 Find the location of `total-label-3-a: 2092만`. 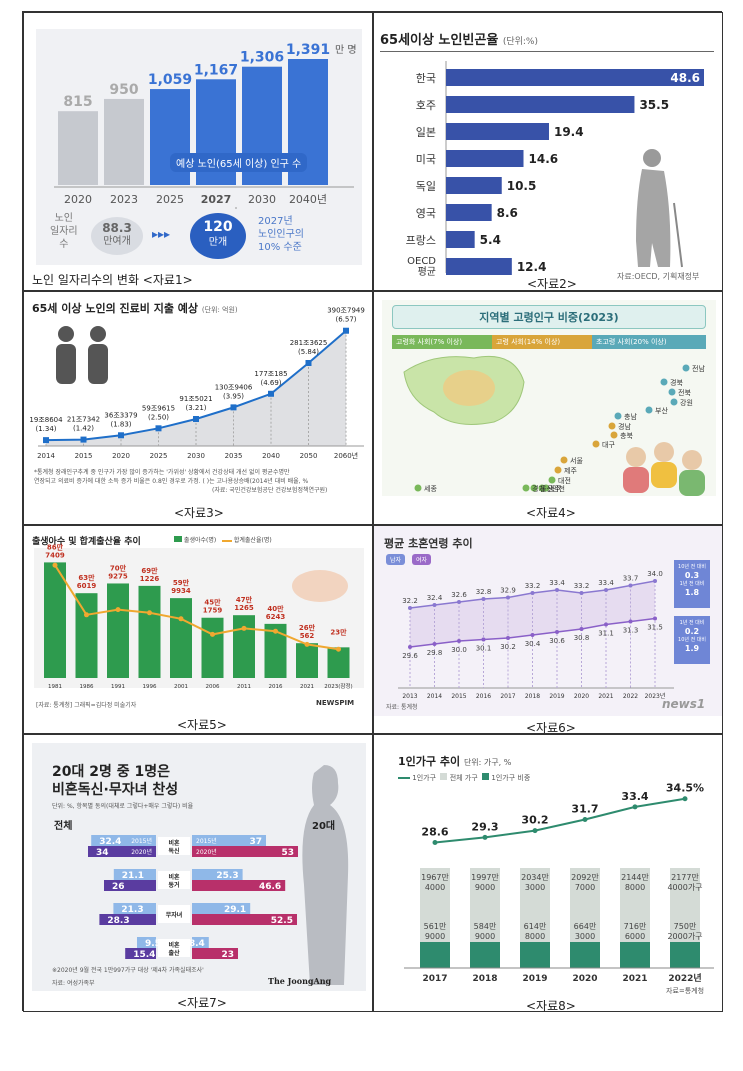

total-label-3-a: 2092만 is located at coordinates (585, 877).